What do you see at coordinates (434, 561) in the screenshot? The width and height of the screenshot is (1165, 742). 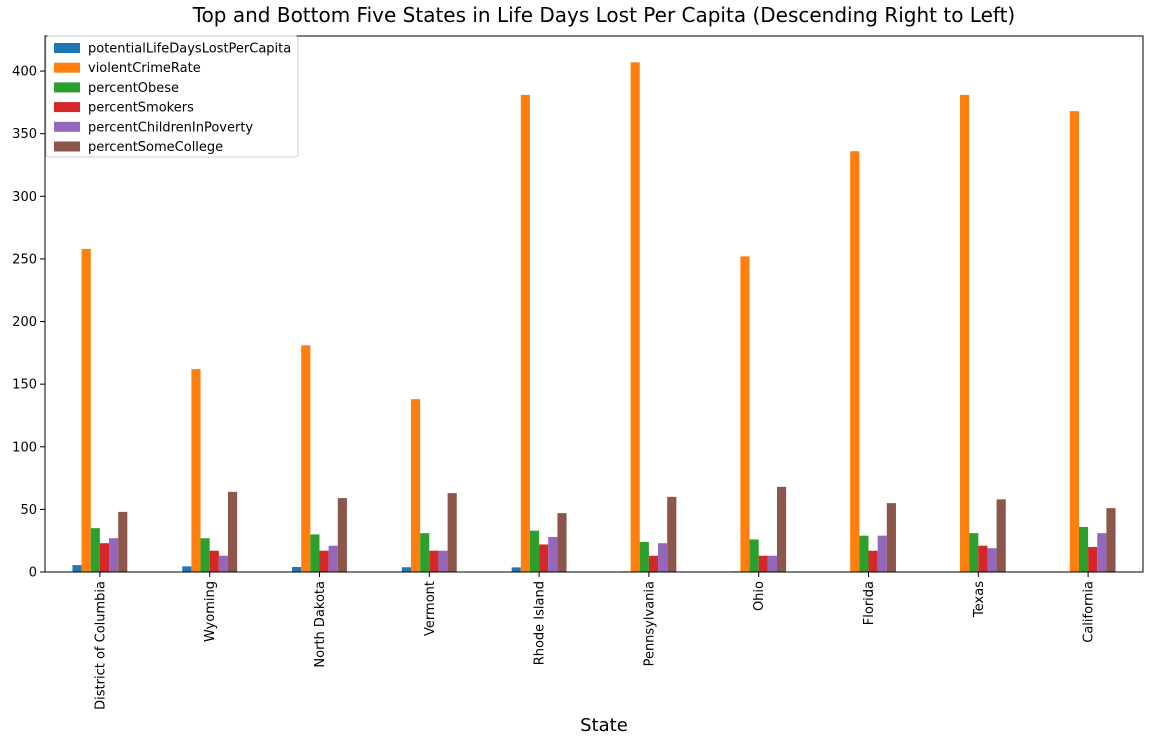 I see `bar-percentSmokers-vermont` at bounding box center [434, 561].